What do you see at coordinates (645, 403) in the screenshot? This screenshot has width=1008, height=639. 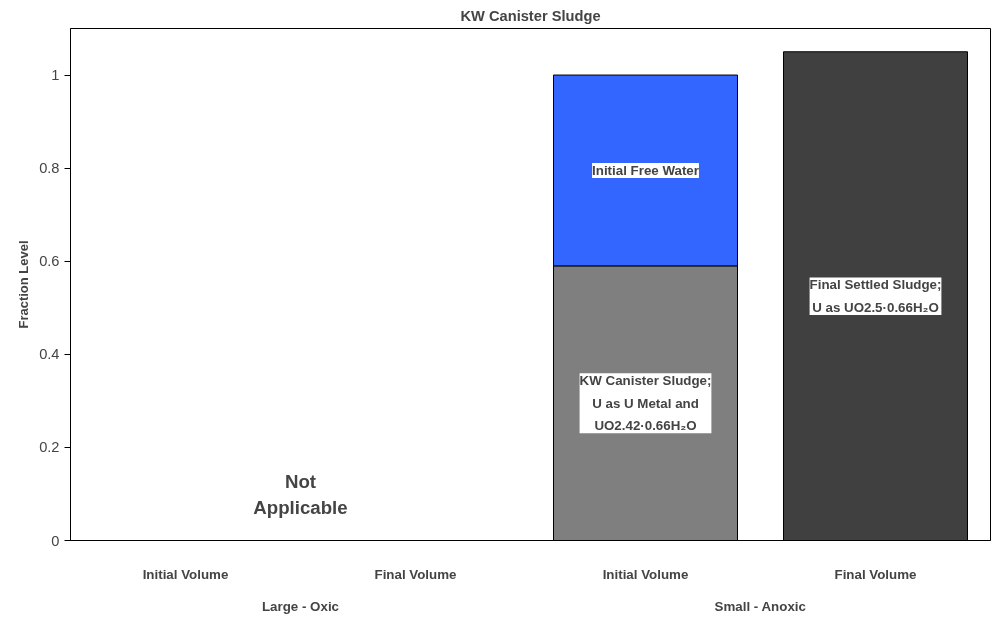 I see `series-label: KW Canister Sludge; U as U Metal and UO2.42·0.66H₂O` at bounding box center [645, 403].